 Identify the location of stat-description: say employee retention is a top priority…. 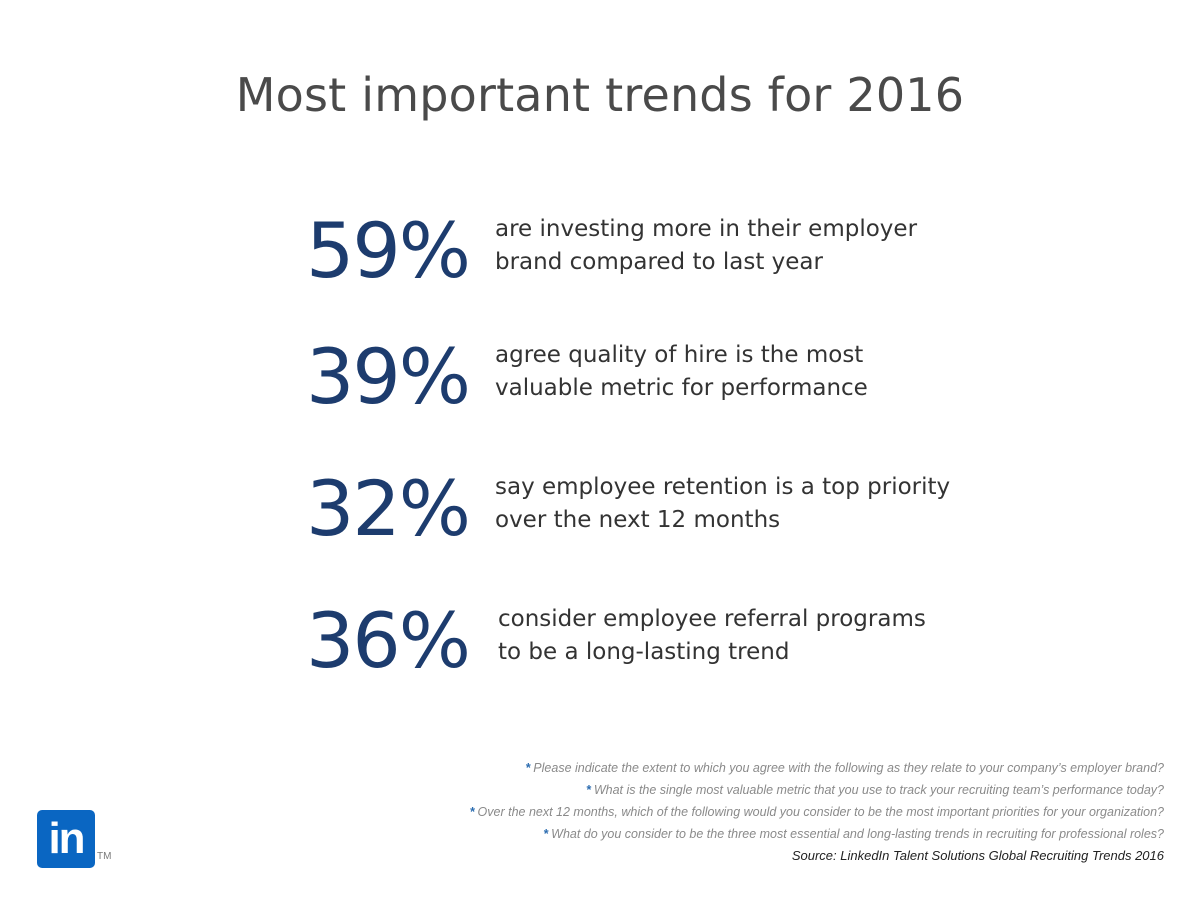
(725, 504).